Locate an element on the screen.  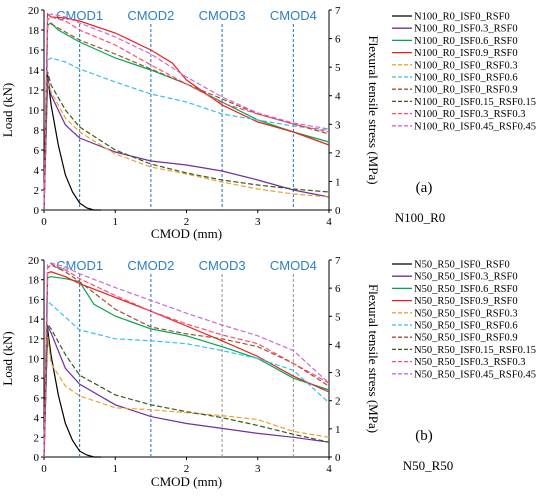
p2-legend-label: N50_R50_ISF0_RSF0.3 is located at coordinates (466, 313).